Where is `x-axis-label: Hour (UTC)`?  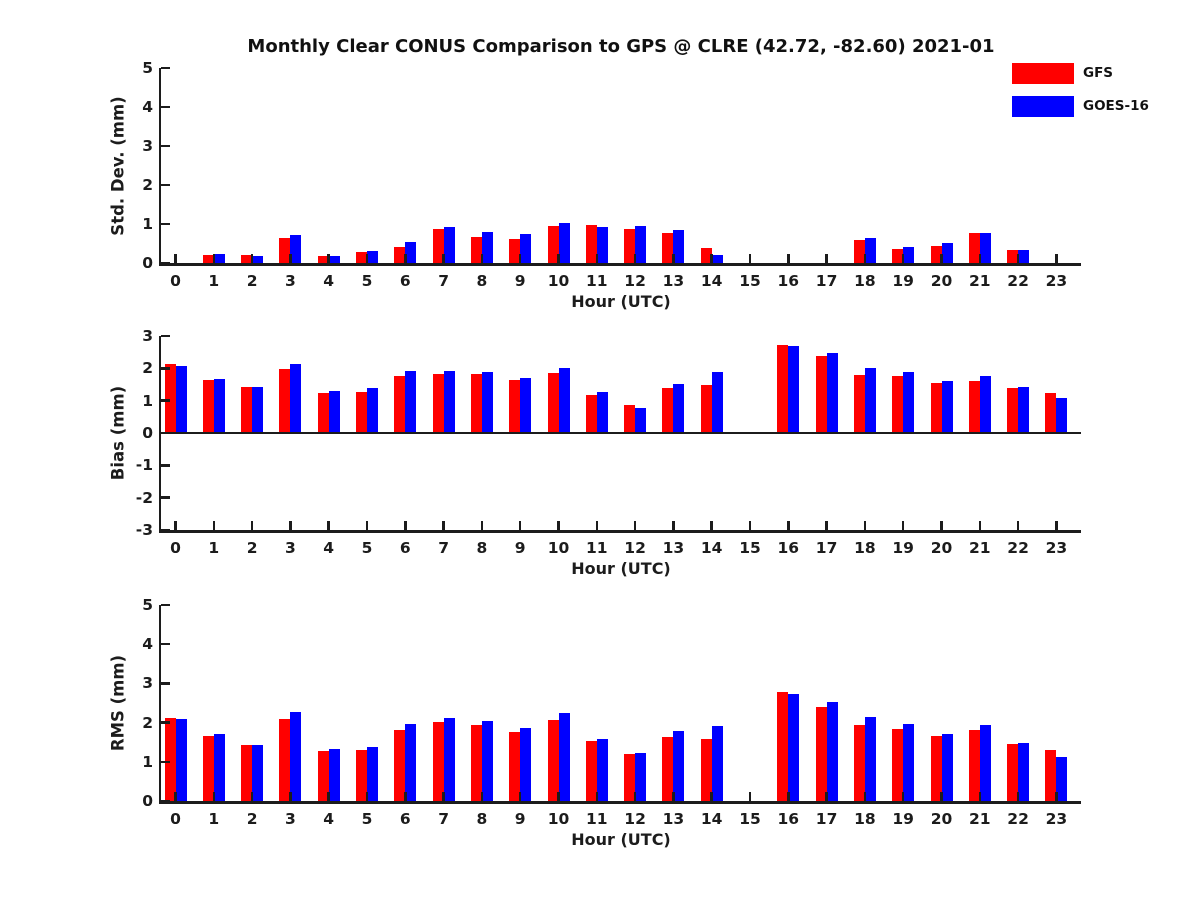
x-axis-label: Hour (UTC) is located at coordinates (621, 568).